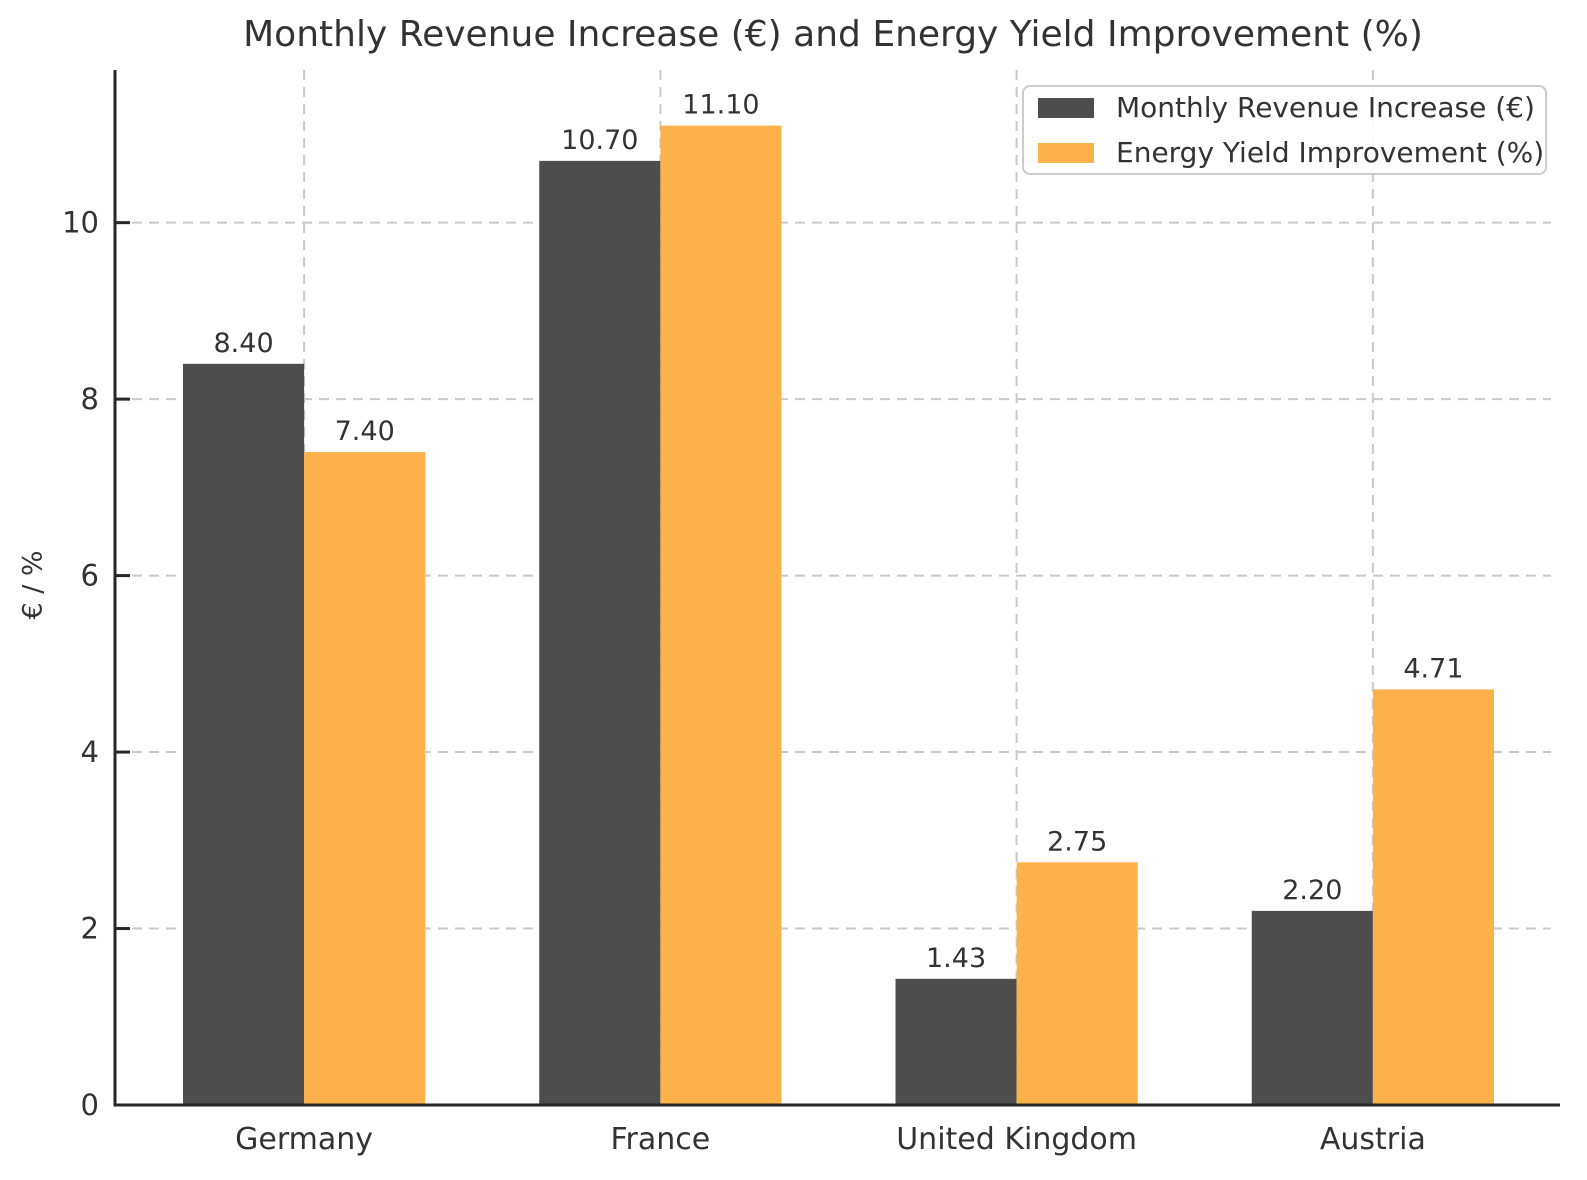  Describe the element at coordinates (244, 734) in the screenshot. I see `bar-monthly-revenue-increase-germany` at that location.